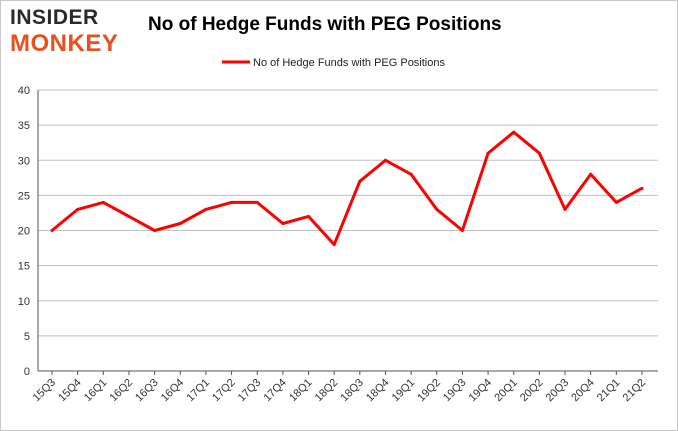 This screenshot has width=678, height=431. Describe the element at coordinates (24, 161) in the screenshot. I see `y-tick-label: 30` at that location.